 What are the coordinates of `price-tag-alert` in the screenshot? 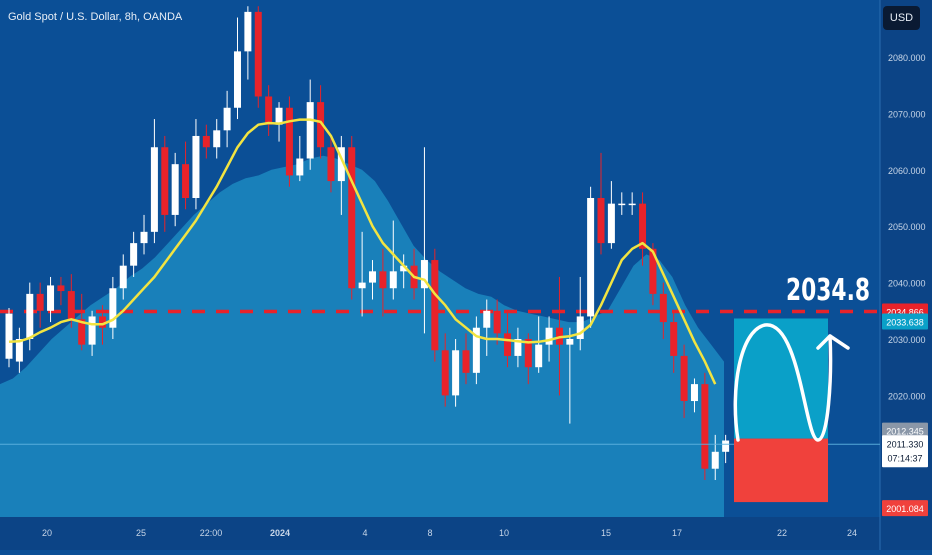 It's located at (905, 430).